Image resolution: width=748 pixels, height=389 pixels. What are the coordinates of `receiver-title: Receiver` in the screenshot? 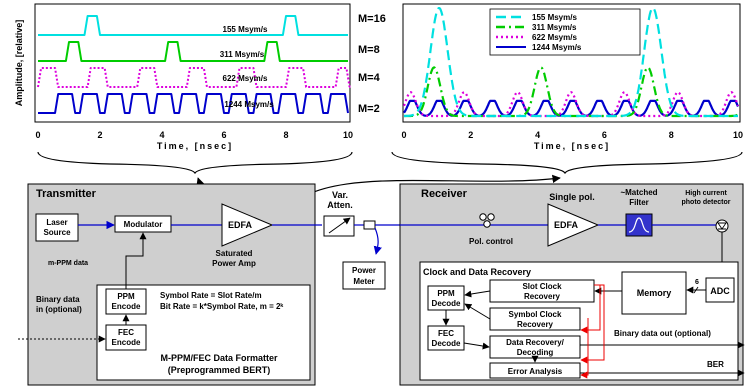 It's located at (444, 194).